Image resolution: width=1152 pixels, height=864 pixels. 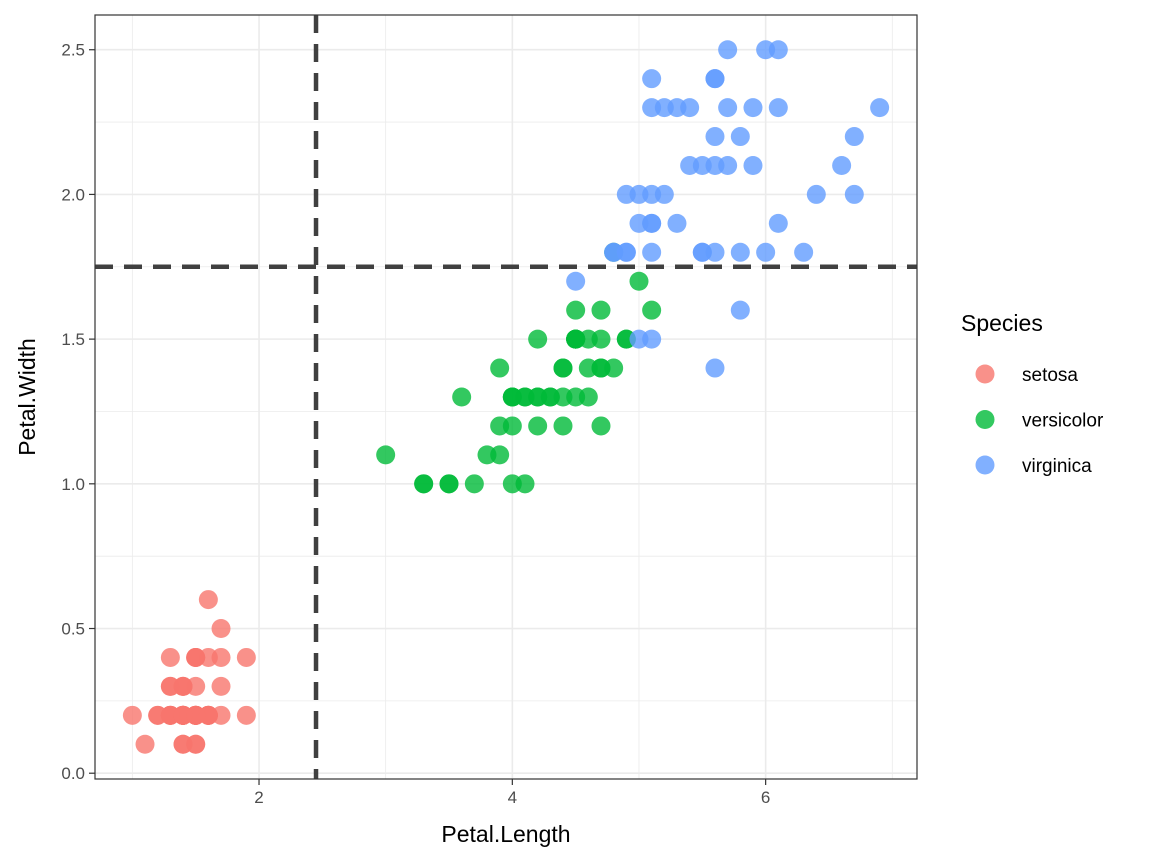 I want to click on x-tick-label: 2, so click(x=258, y=797).